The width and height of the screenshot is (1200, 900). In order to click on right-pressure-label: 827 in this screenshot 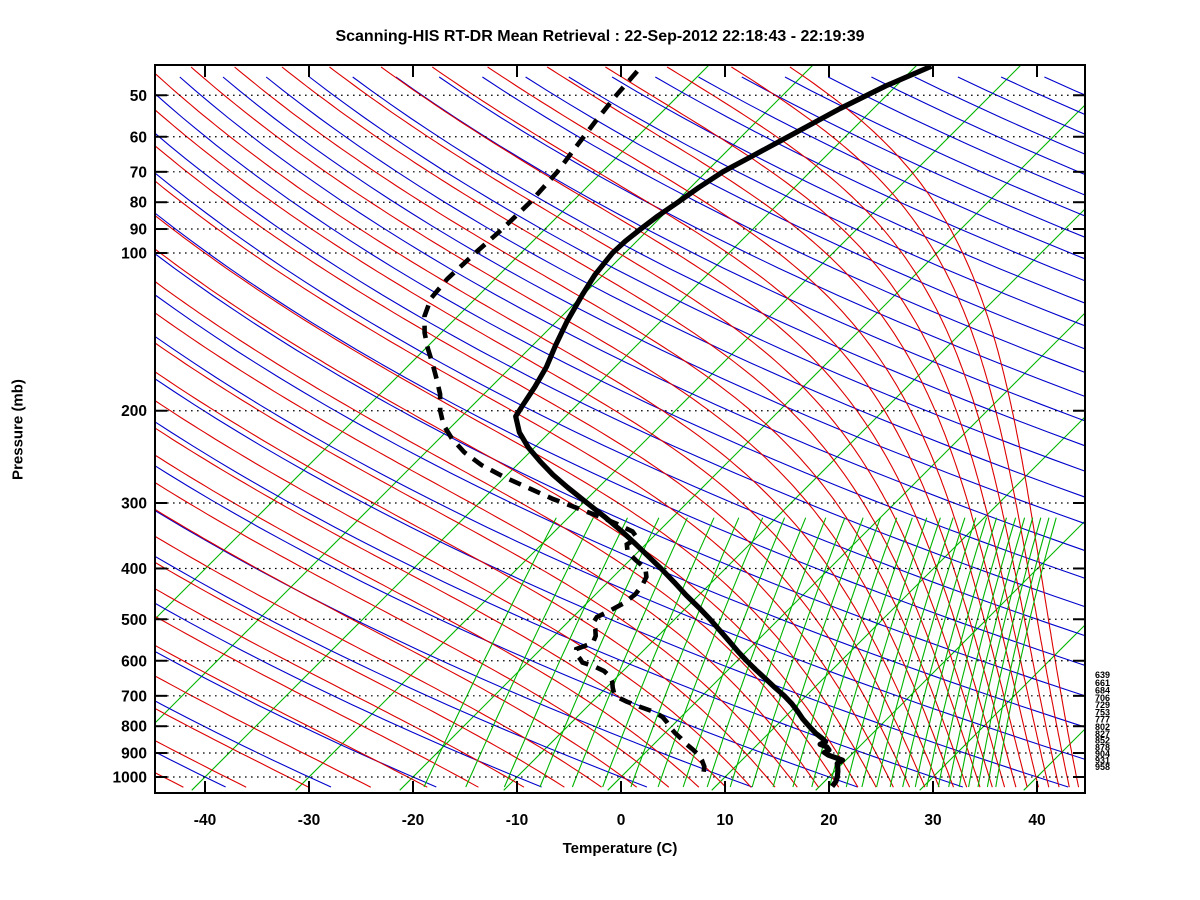, I will do `click(1102, 734)`.